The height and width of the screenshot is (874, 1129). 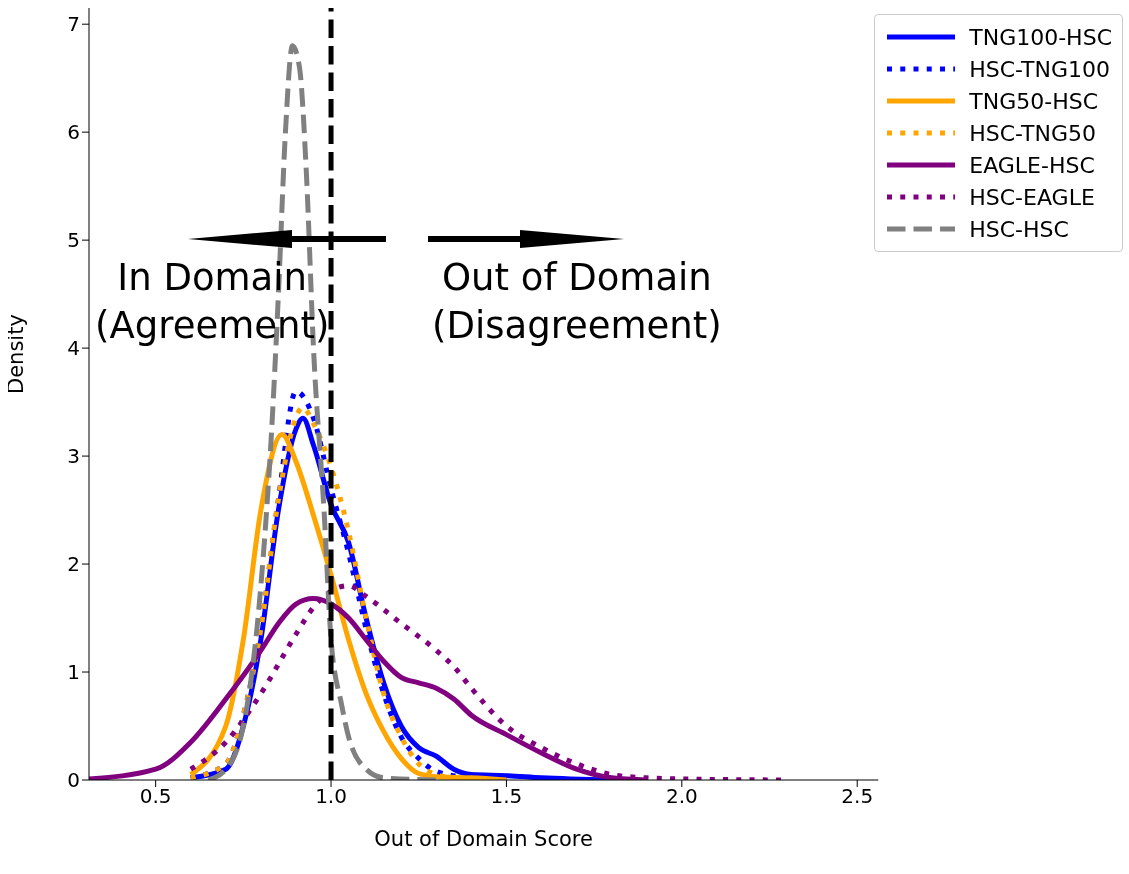 I want to click on y-tick-label: 0, so click(x=73, y=780).